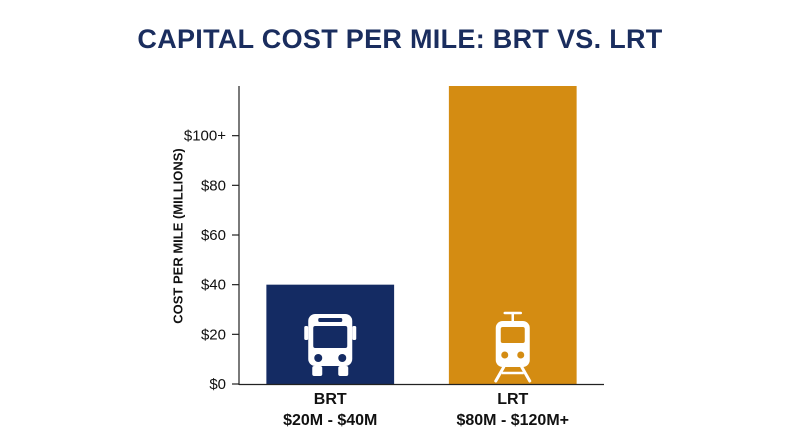  I want to click on train-icon, so click(513, 347).